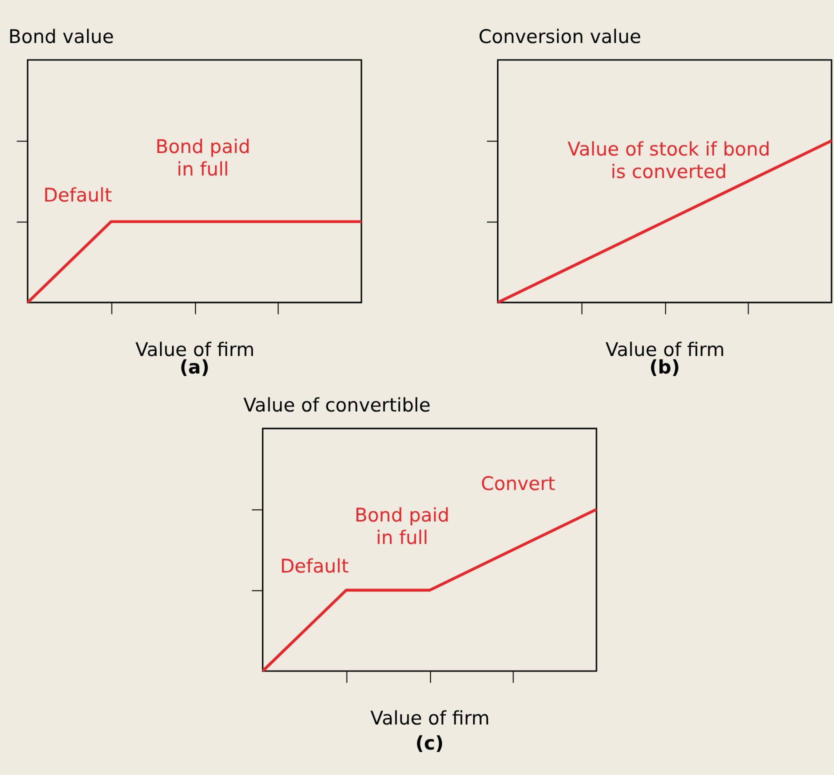 The height and width of the screenshot is (775, 834). What do you see at coordinates (337, 406) in the screenshot?
I see `chart-title: Value of convertible` at bounding box center [337, 406].